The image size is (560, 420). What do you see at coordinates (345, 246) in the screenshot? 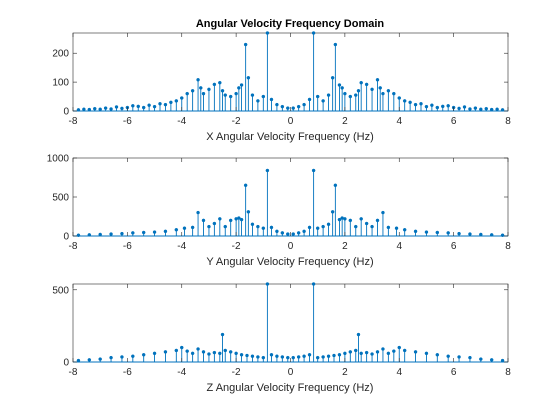
I see `x-tick-label: 2` at bounding box center [345, 246].